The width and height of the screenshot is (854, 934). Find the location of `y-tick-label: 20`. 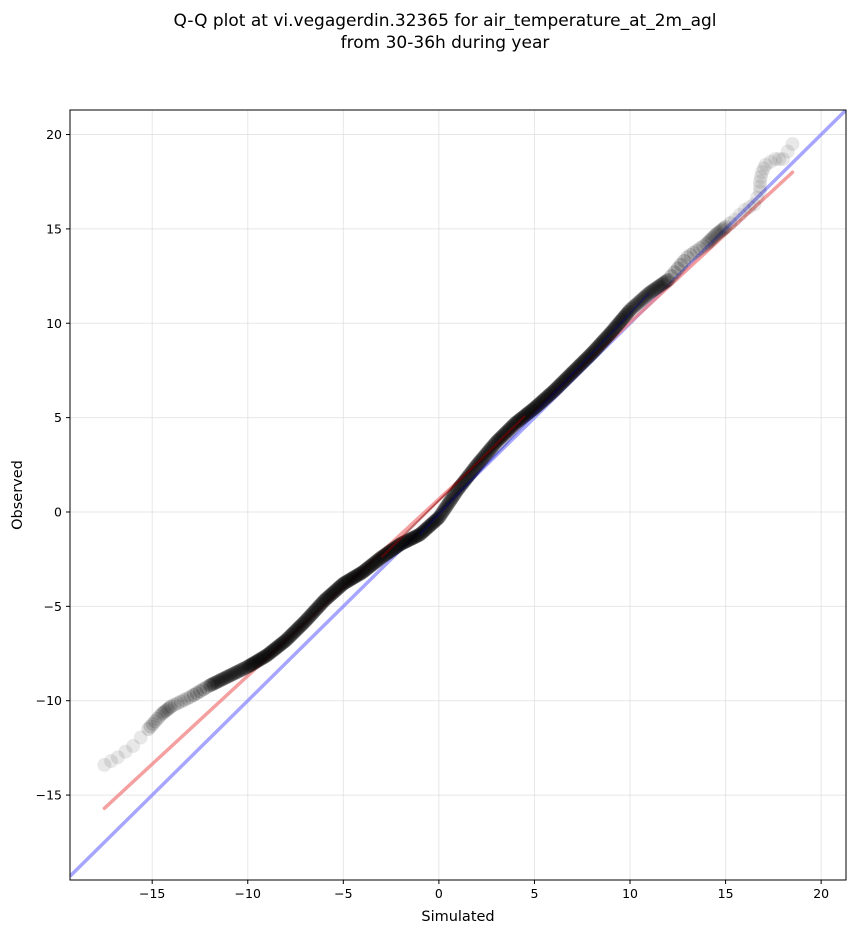

y-tick-label: 20 is located at coordinates (54, 134).